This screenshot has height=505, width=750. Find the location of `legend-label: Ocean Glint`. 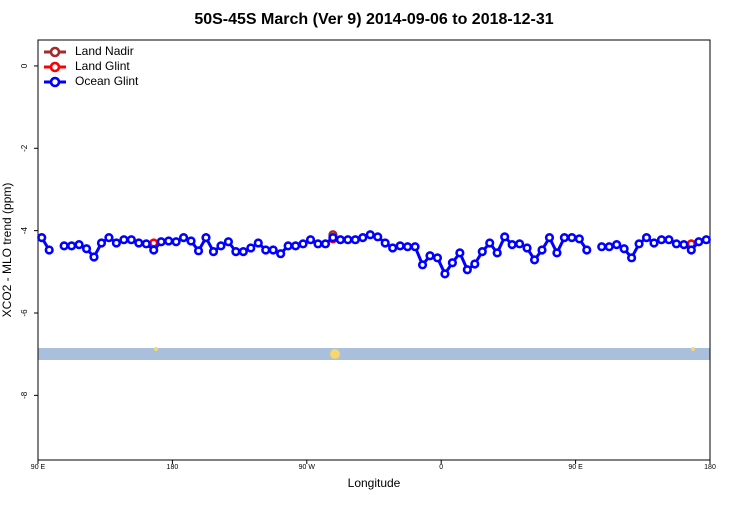

legend-label: Ocean Glint is located at coordinates (107, 81).